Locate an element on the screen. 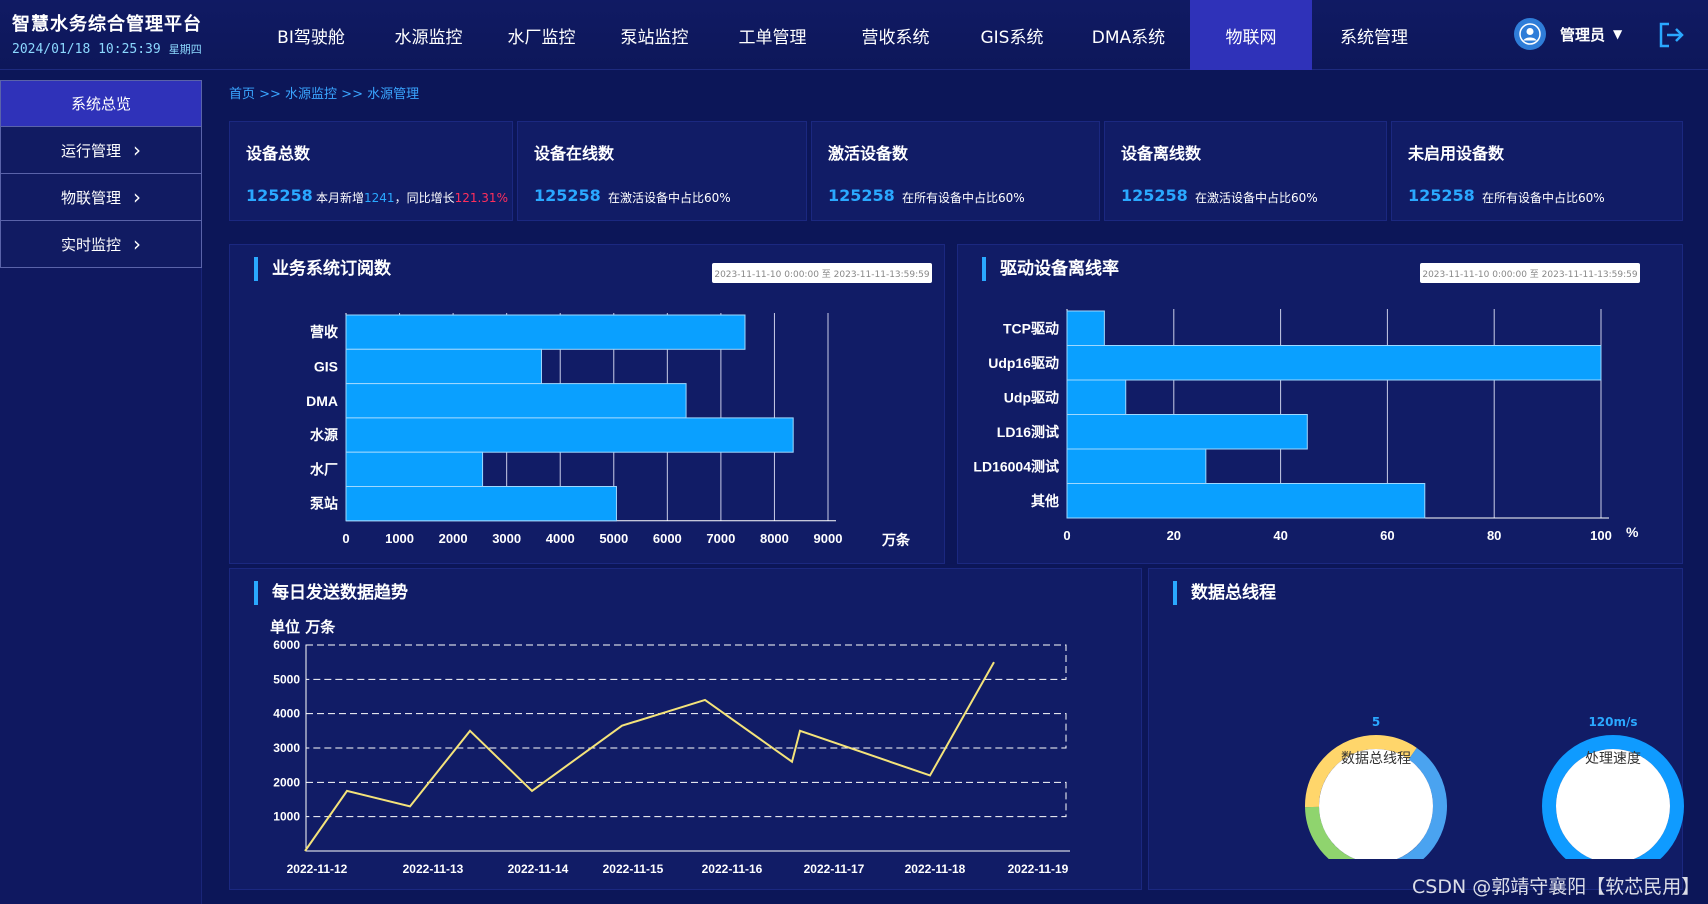 This screenshot has width=1708, height=904. category-label: TCP驱动 is located at coordinates (1031, 328).